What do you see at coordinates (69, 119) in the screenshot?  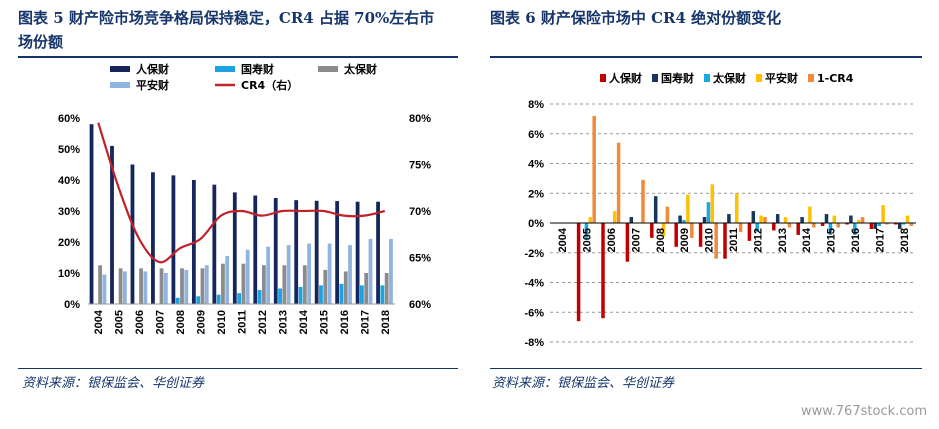 I see `y-tick-label: 60%` at bounding box center [69, 119].